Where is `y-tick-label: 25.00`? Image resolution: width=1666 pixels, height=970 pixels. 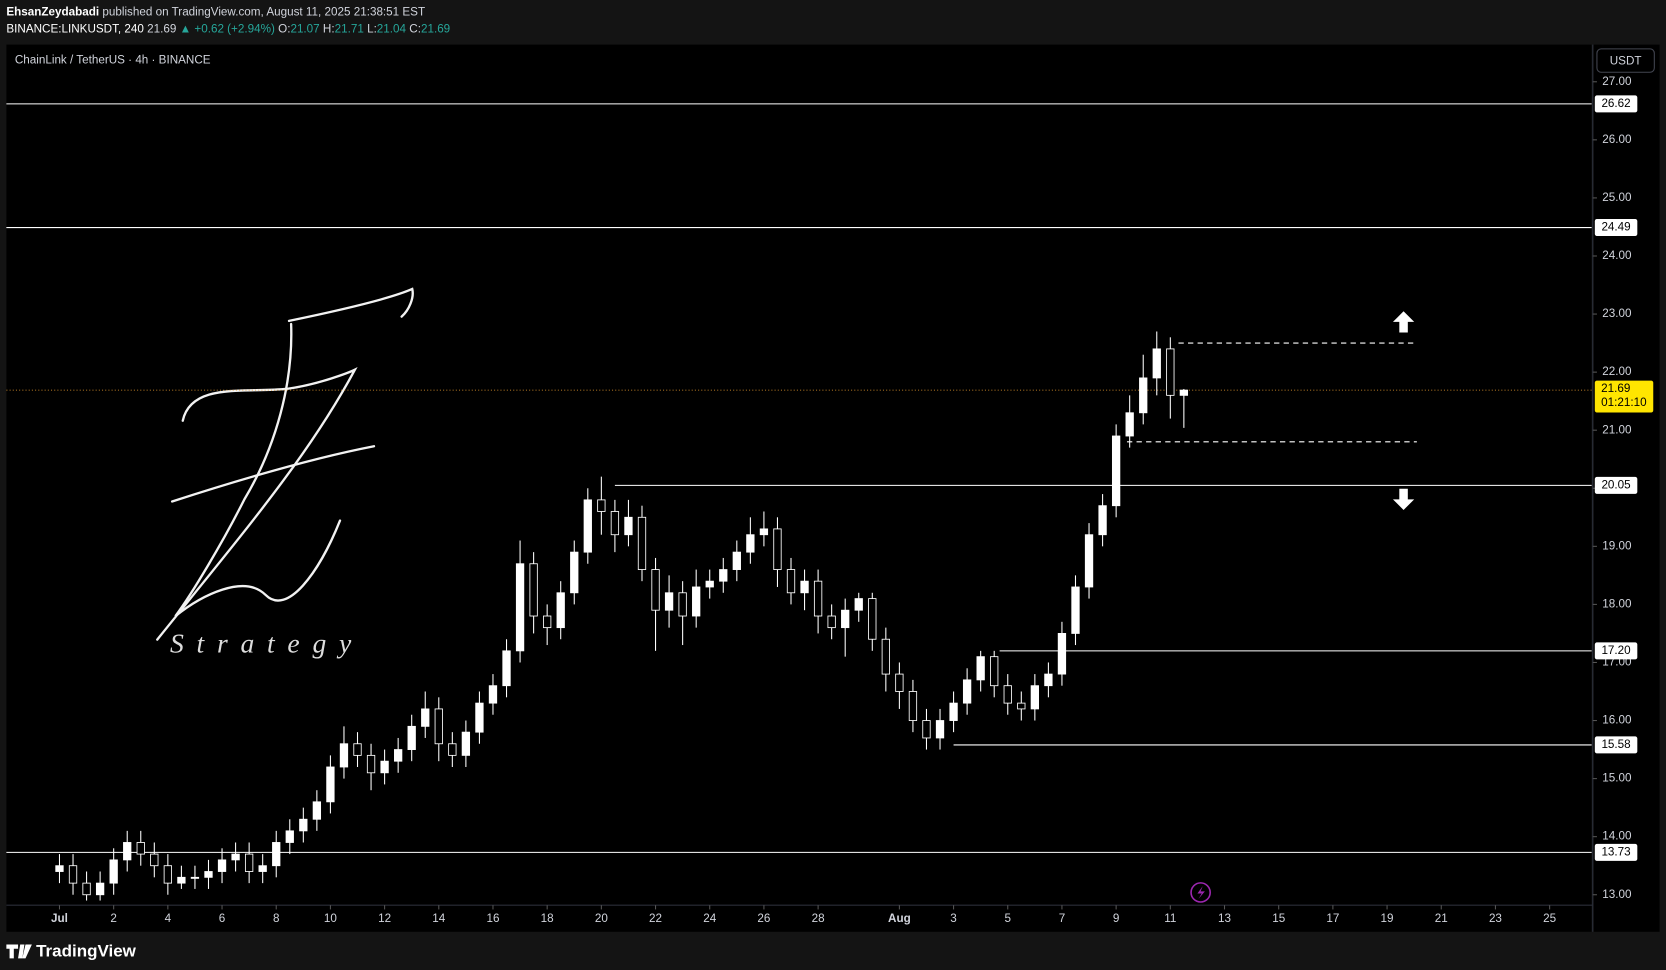
y-tick-label: 25.00 is located at coordinates (1617, 197).